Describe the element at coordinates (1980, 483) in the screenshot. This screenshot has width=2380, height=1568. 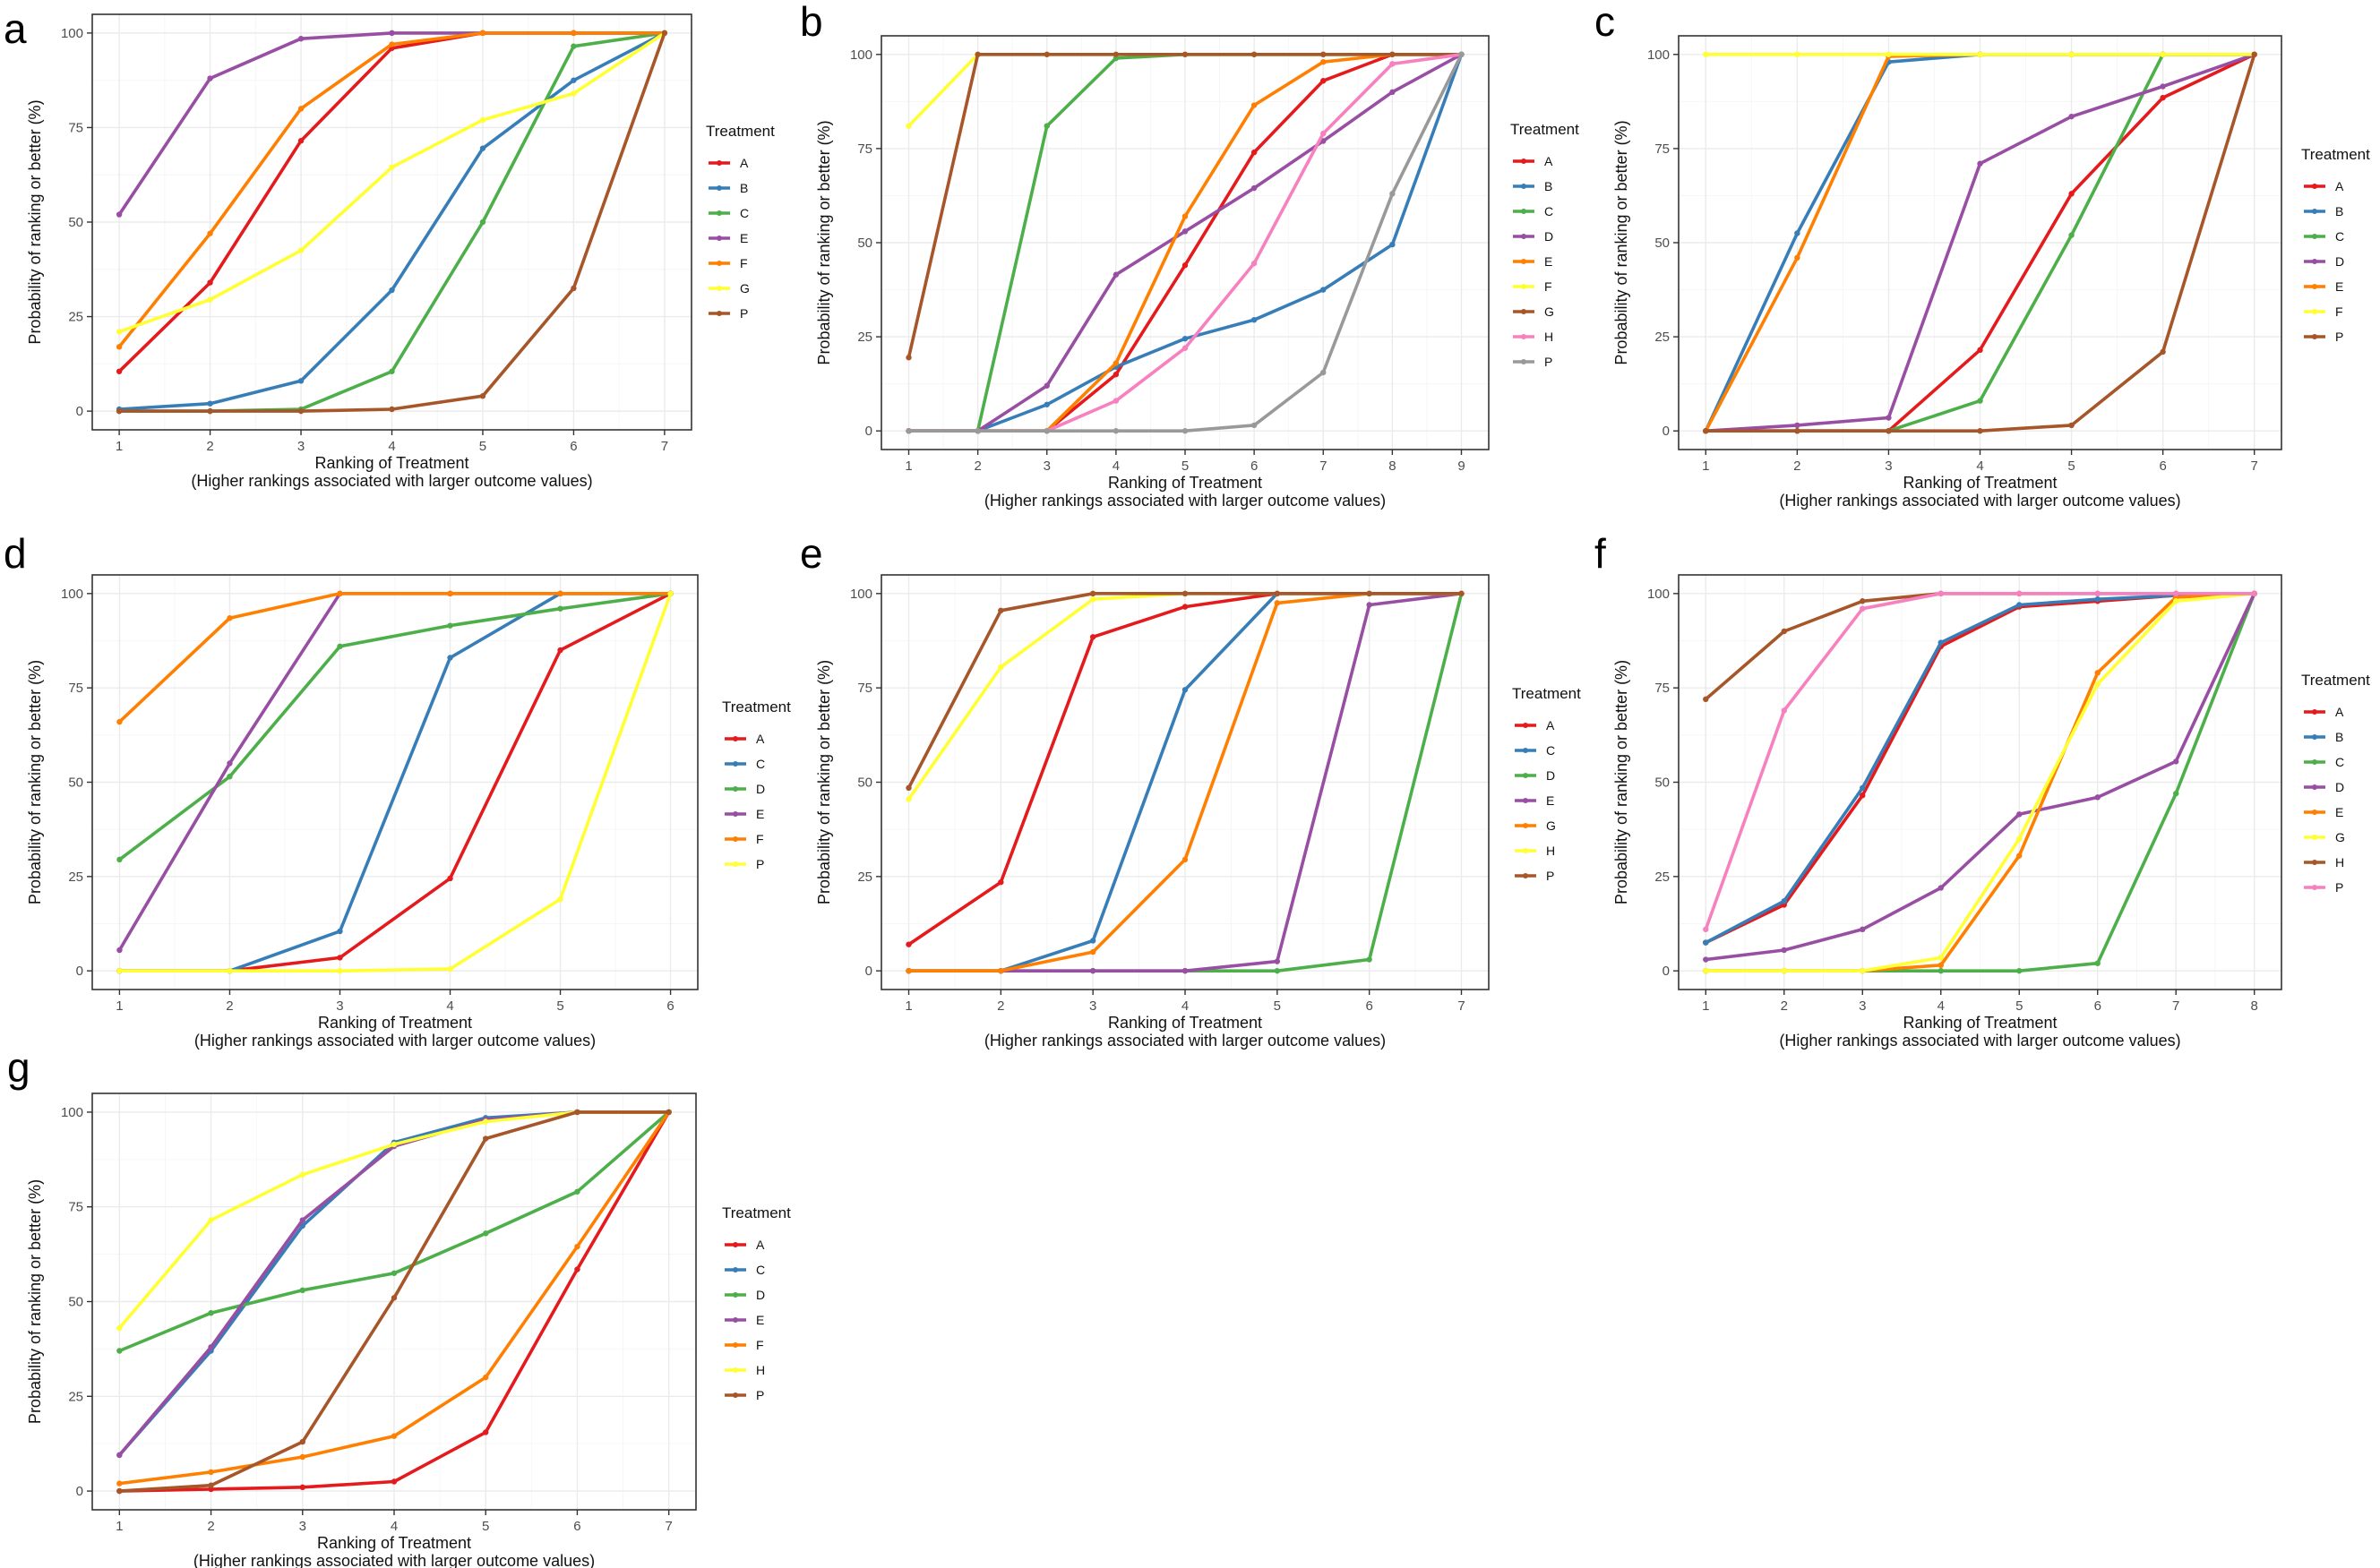
I see `x-axis-title: Ranking of Treatment` at that location.